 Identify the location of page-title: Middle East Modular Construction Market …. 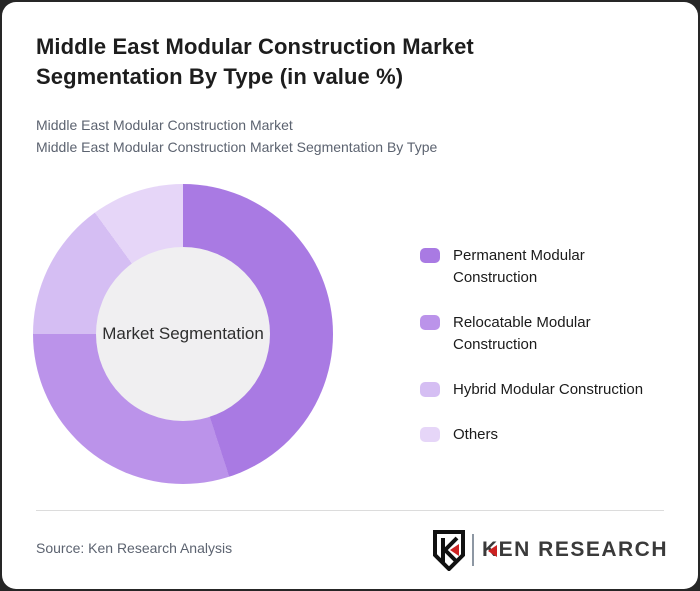
(255, 61).